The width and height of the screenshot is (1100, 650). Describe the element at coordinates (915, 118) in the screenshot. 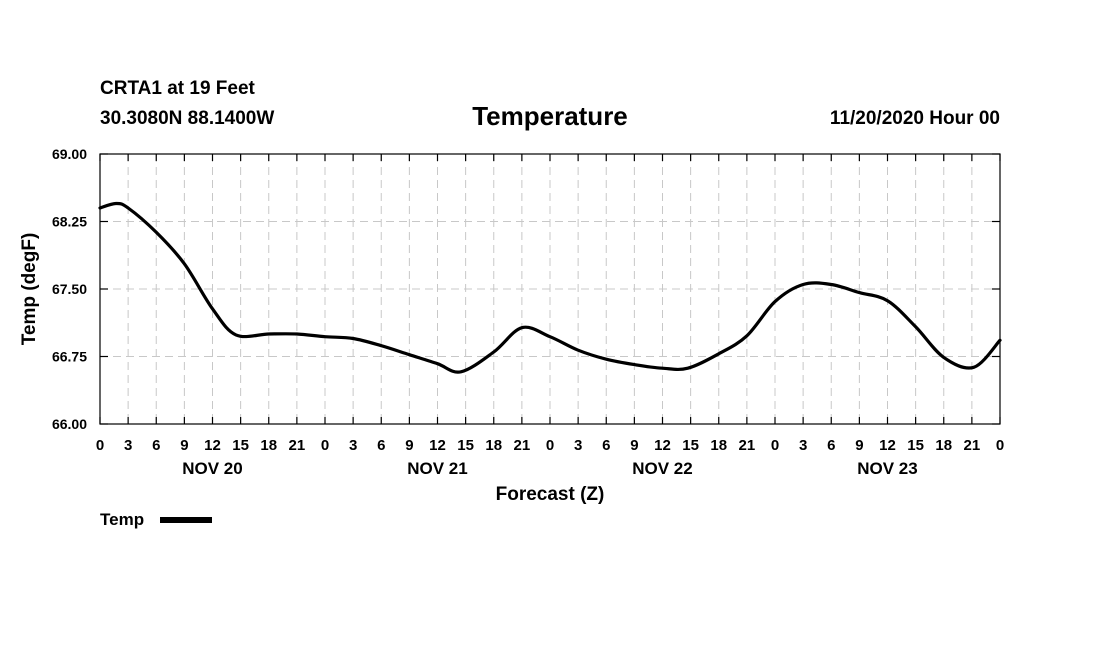

I see `run-label: 11/20/2020 Hour 00` at that location.